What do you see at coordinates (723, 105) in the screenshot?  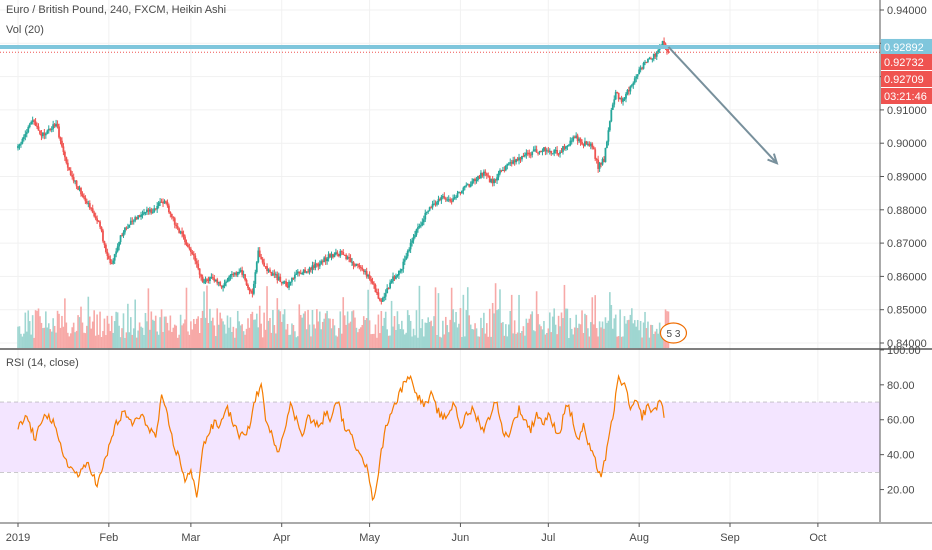 I see `projection-arrow` at bounding box center [723, 105].